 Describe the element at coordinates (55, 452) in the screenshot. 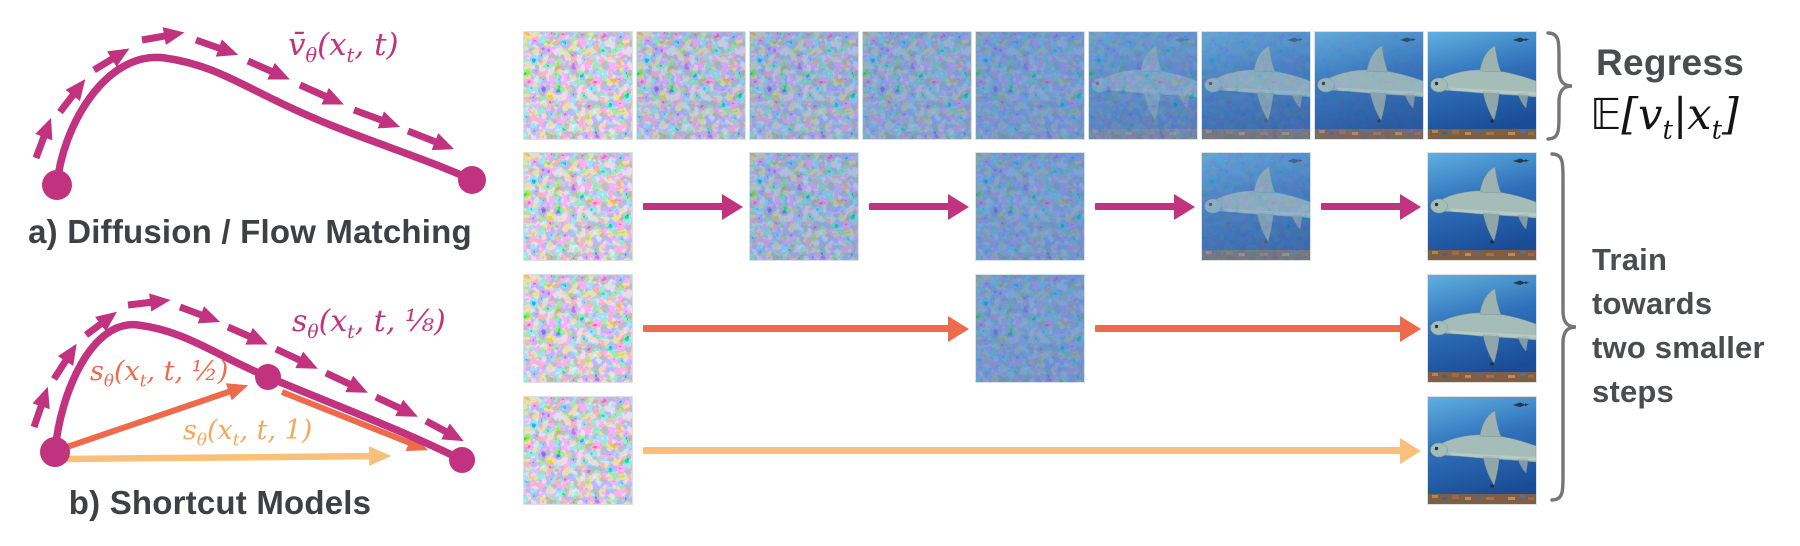

I see `shortcut-start-point` at that location.